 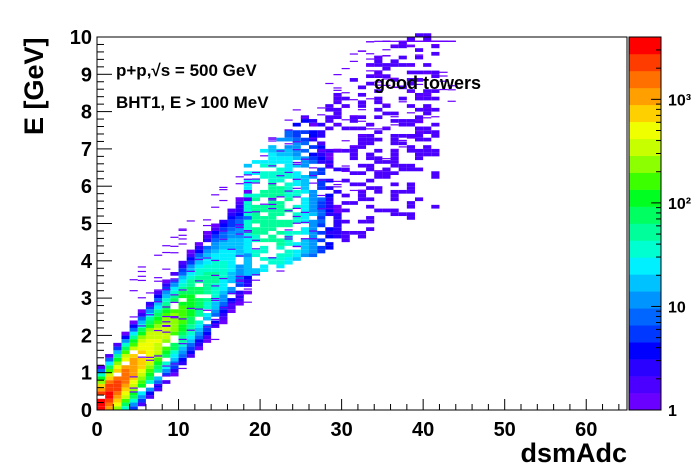 I want to click on y-tick-label: 10, so click(x=81, y=38).